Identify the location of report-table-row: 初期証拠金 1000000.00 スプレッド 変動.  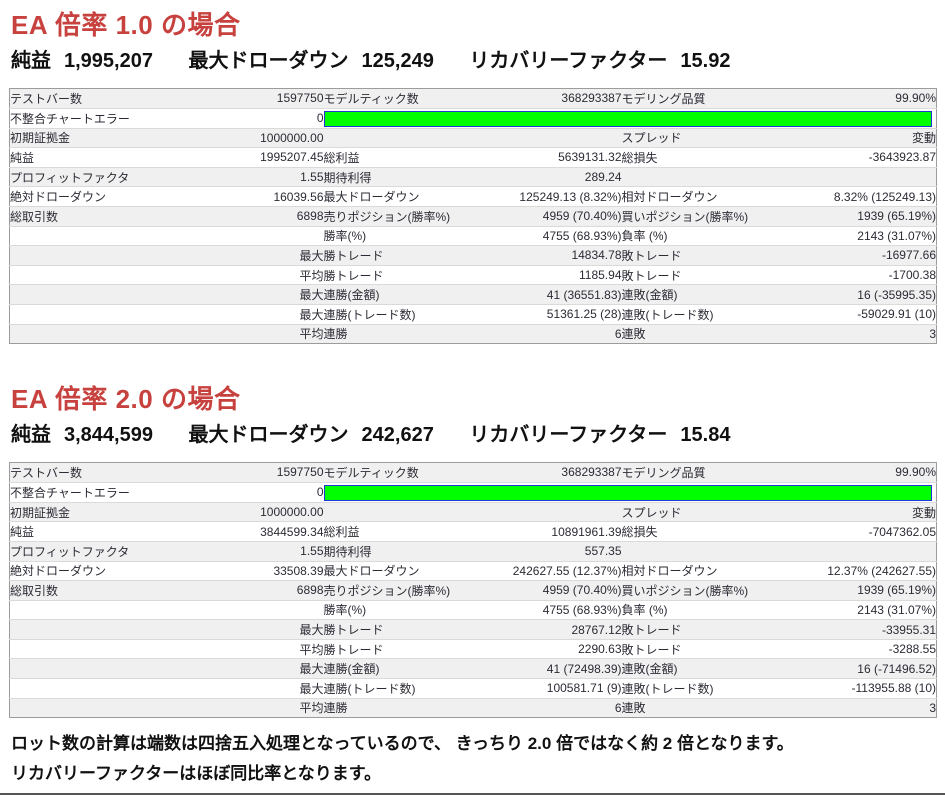
(473, 511).